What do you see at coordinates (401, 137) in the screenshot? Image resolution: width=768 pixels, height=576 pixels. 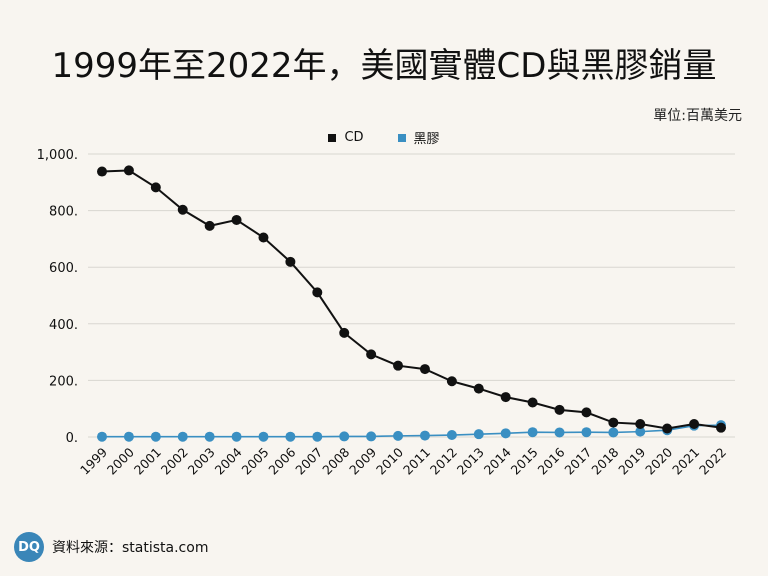 I see `legend-swatch-vinyl` at bounding box center [401, 137].